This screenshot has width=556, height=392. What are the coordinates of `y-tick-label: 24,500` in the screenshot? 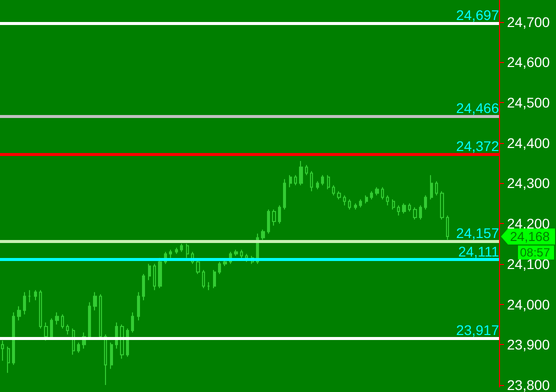 It's located at (528, 102).